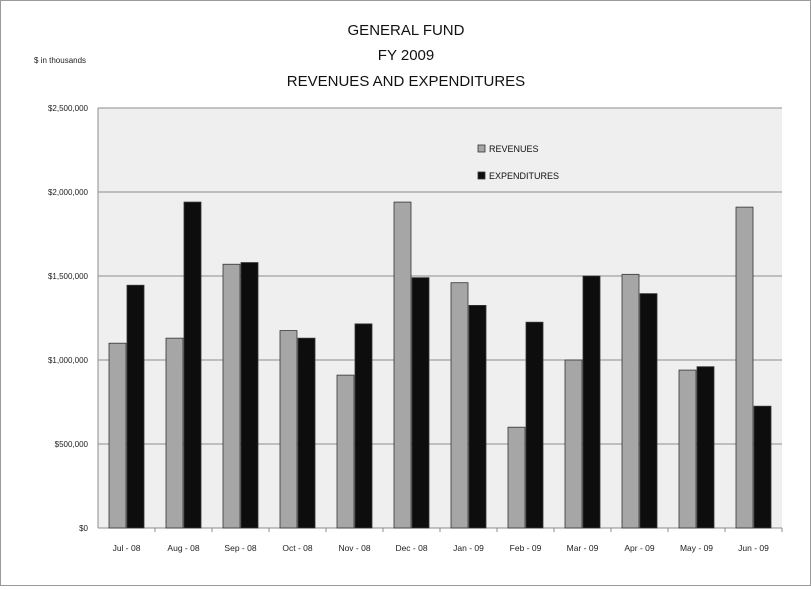 This screenshot has width=811, height=590. I want to click on chart-title-line-2: FY 2009, so click(406, 55).